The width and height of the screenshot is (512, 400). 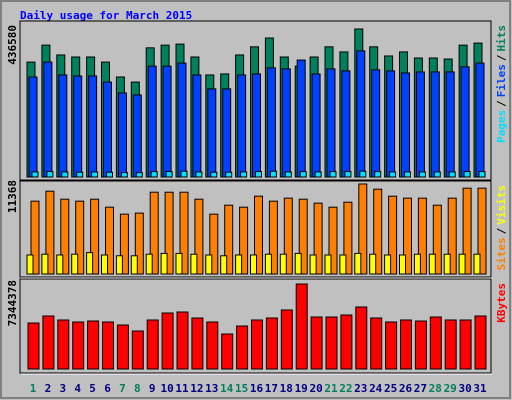 What do you see at coordinates (227, 388) in the screenshot?
I see `x-tick-label: 14` at bounding box center [227, 388].